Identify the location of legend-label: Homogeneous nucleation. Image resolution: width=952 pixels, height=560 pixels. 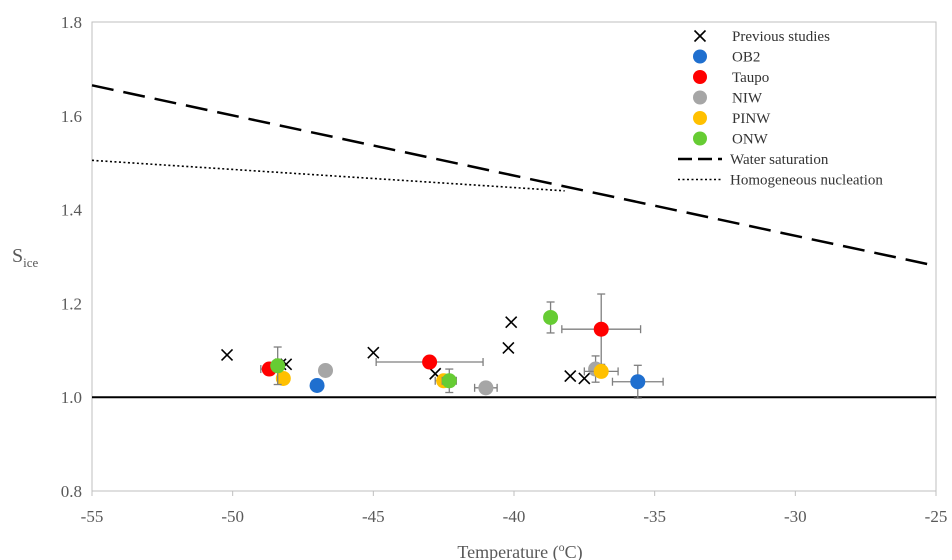
(806, 181).